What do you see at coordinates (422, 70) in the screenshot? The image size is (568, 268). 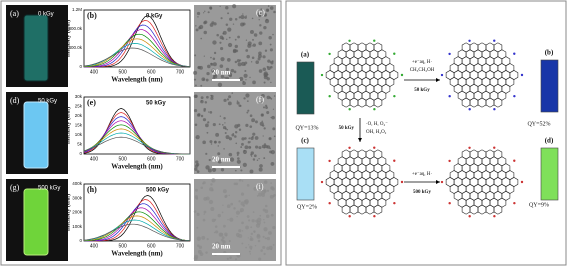 I see `solvent: CH₃CH₂OH` at bounding box center [422, 70].